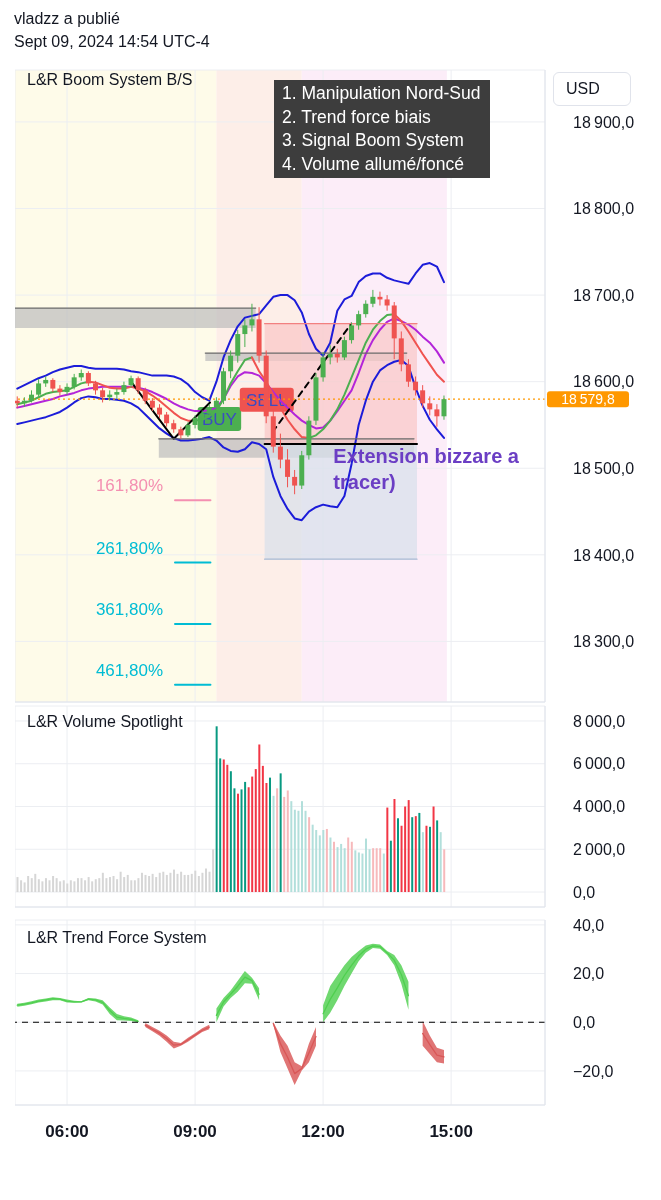 The width and height of the screenshot is (661, 1200). Describe the element at coordinates (129, 486) in the screenshot. I see `series-label: 161,80%` at that location.